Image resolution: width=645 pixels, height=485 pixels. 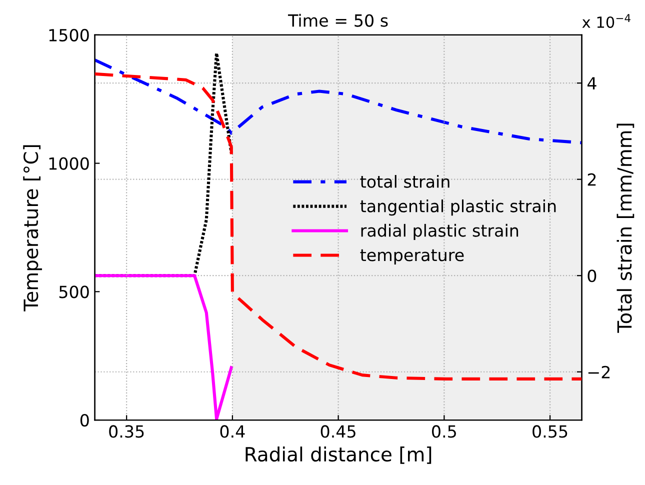 What do you see at coordinates (412, 257) in the screenshot?
I see `legend-label: temperature` at bounding box center [412, 257].